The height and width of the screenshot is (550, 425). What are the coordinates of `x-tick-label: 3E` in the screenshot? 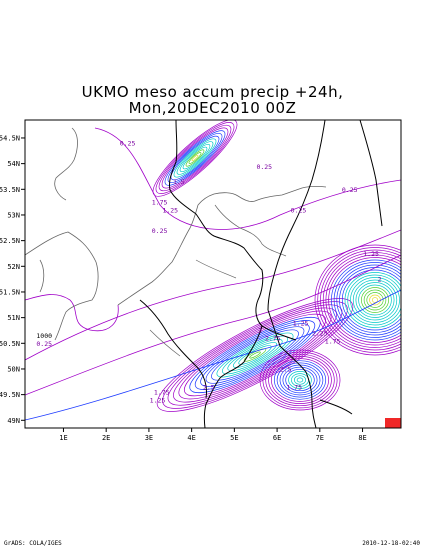 It's located at (149, 438).